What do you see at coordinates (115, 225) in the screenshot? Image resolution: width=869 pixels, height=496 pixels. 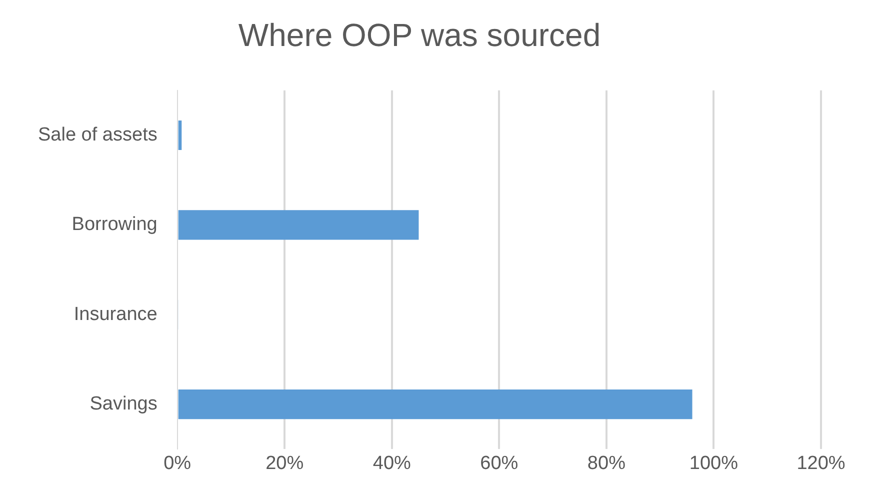 I see `y-tick-label: Borrowing` at bounding box center [115, 225].